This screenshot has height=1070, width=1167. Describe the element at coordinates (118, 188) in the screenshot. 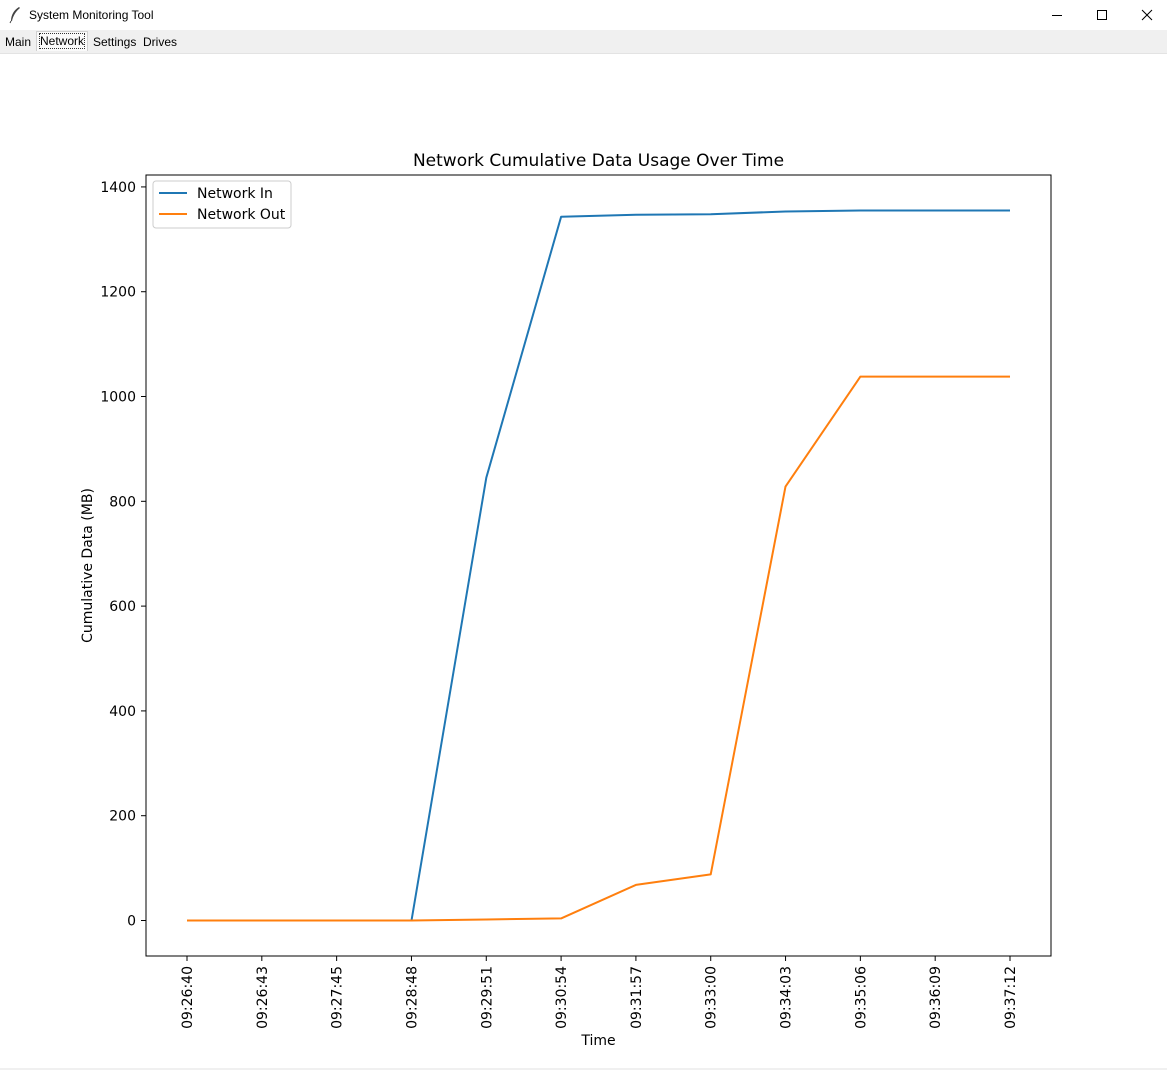

I see `y-tick-label: 1400` at that location.